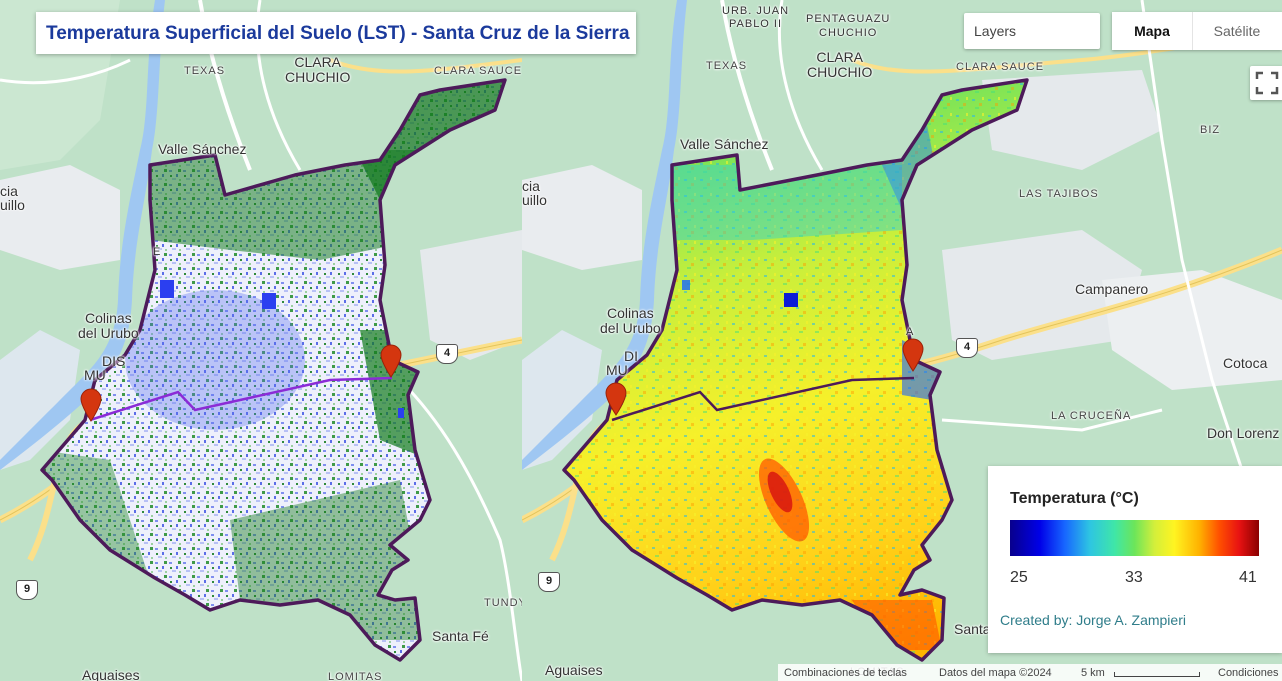 This screenshot has width=1282, height=681. What do you see at coordinates (91, 405) in the screenshot?
I see `marker-pin-west` at bounding box center [91, 405].